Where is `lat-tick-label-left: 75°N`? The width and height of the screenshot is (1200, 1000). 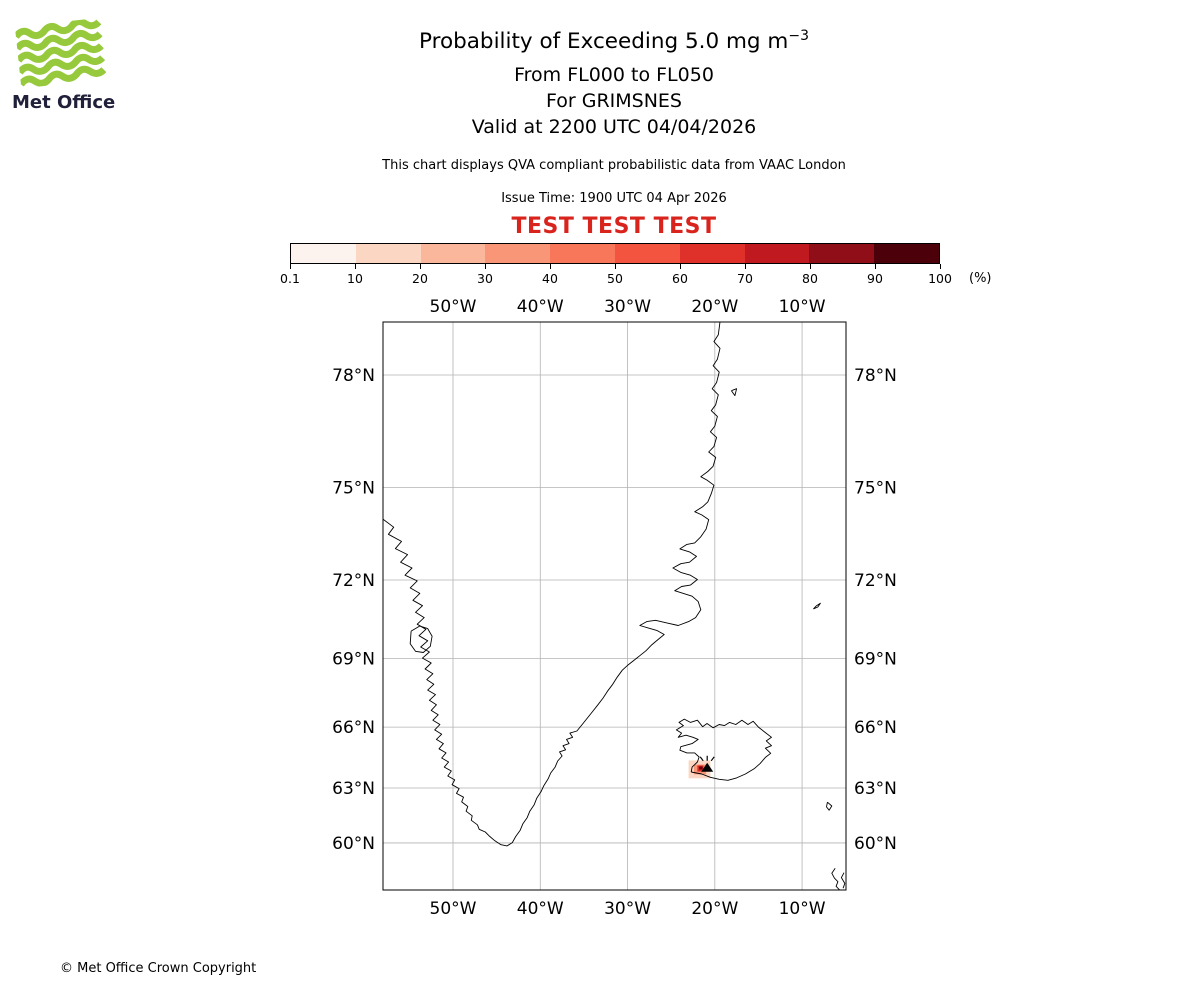
lat-tick-label-left: 75°N is located at coordinates (353, 489).